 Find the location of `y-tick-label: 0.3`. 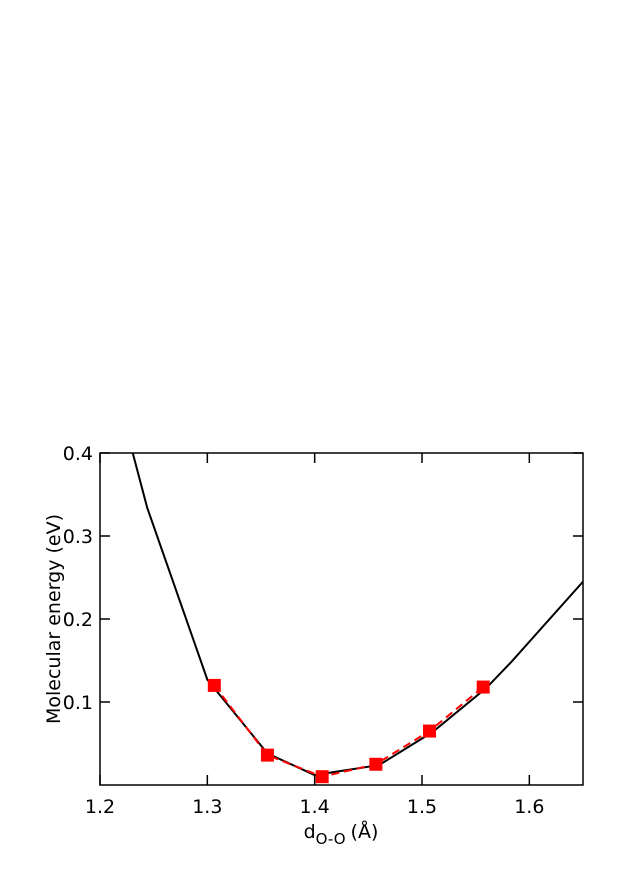

y-tick-label: 0.3 is located at coordinates (78, 537).